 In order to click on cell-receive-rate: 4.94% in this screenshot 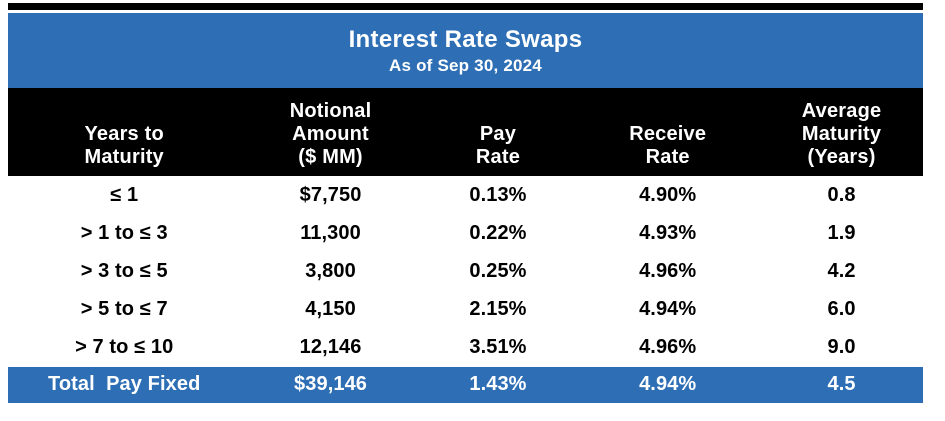, I will do `click(668, 309)`.